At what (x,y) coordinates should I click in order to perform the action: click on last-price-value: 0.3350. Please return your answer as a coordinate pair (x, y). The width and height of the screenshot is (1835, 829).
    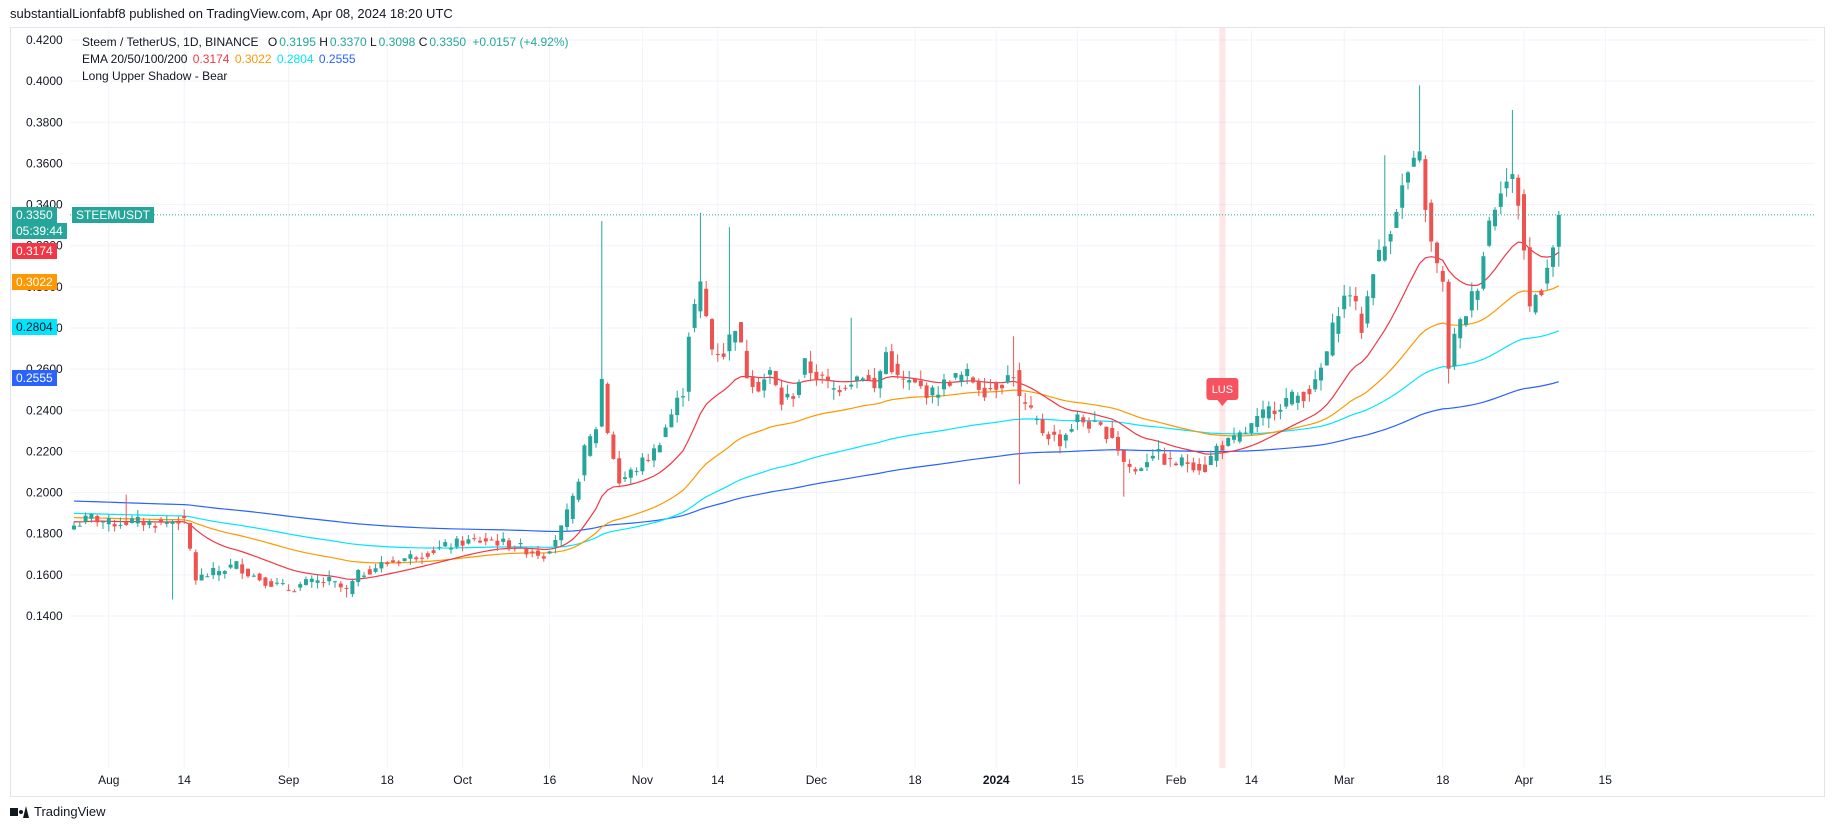
    Looking at the image, I should click on (34, 214).